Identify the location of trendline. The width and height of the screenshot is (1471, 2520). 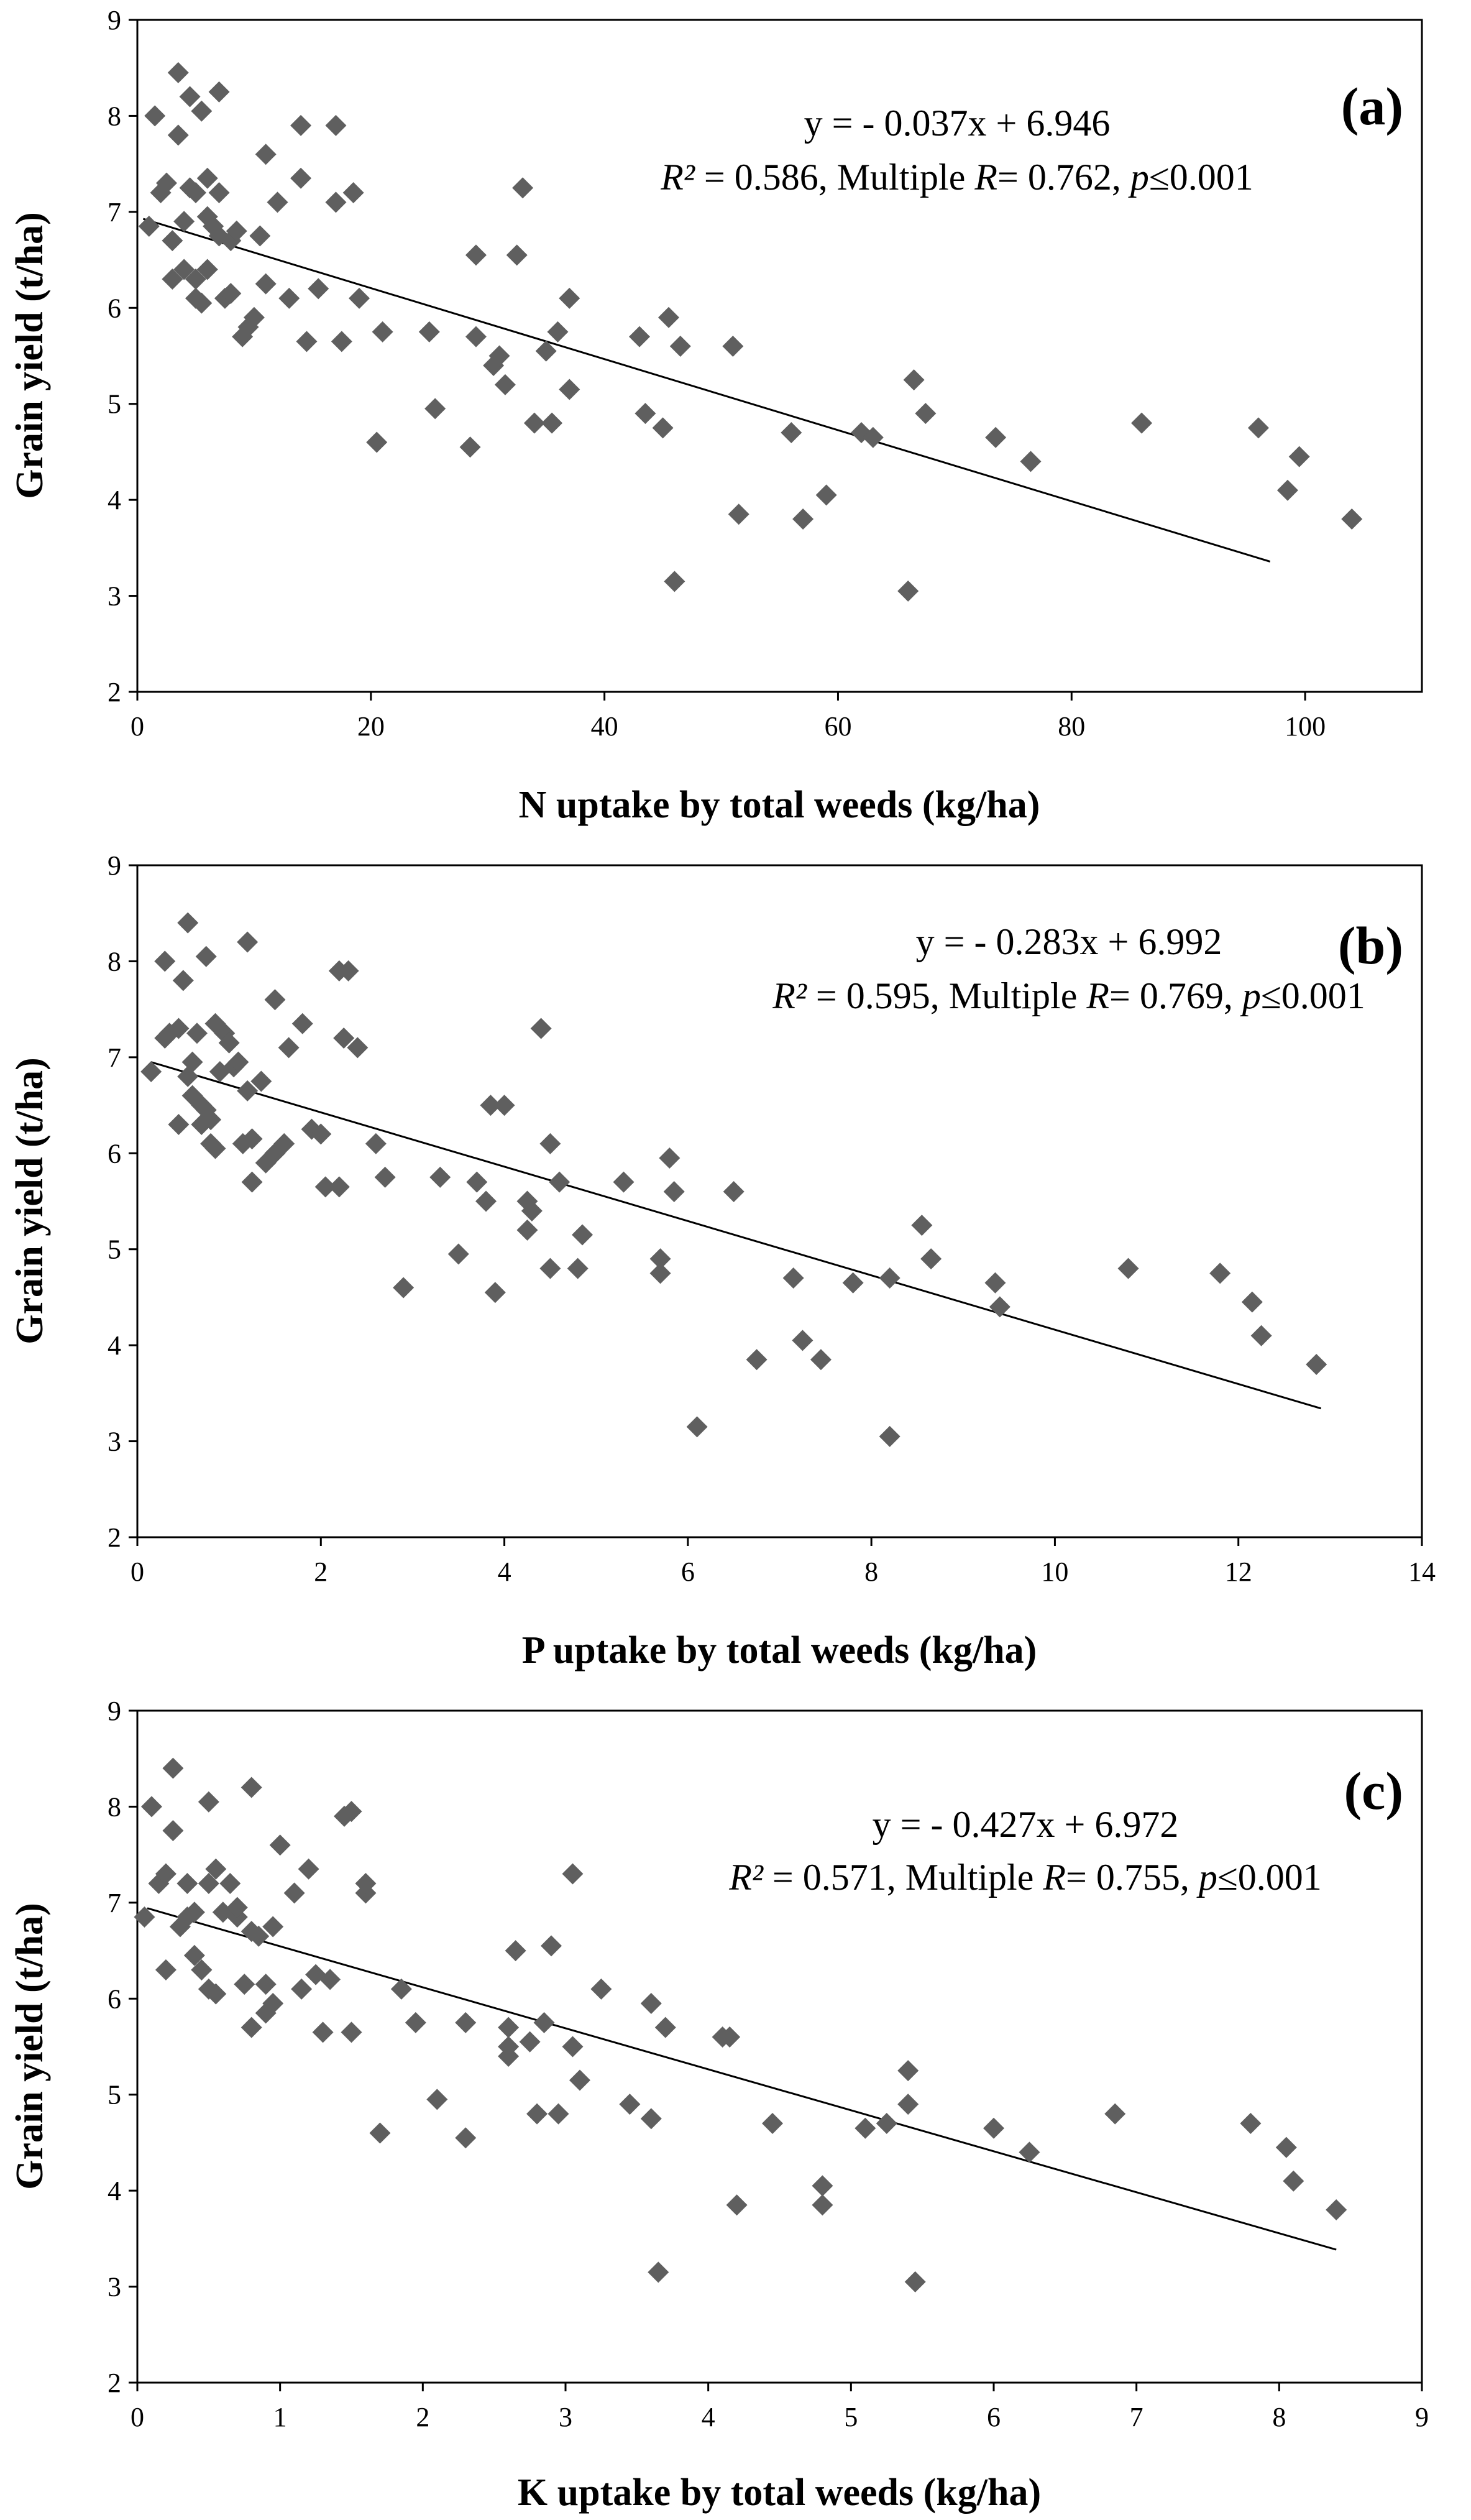
(742, 2079).